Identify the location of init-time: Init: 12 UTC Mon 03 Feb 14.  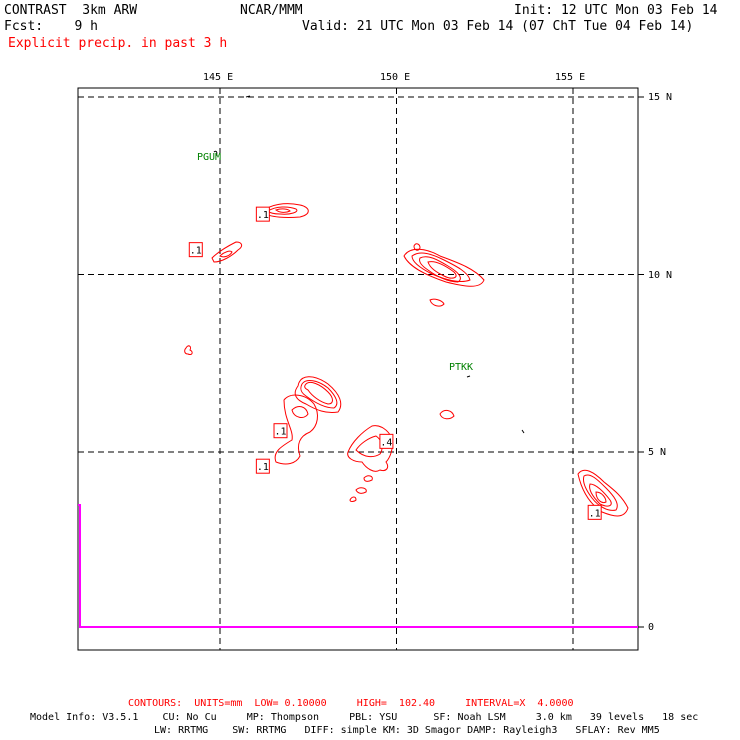
(616, 10).